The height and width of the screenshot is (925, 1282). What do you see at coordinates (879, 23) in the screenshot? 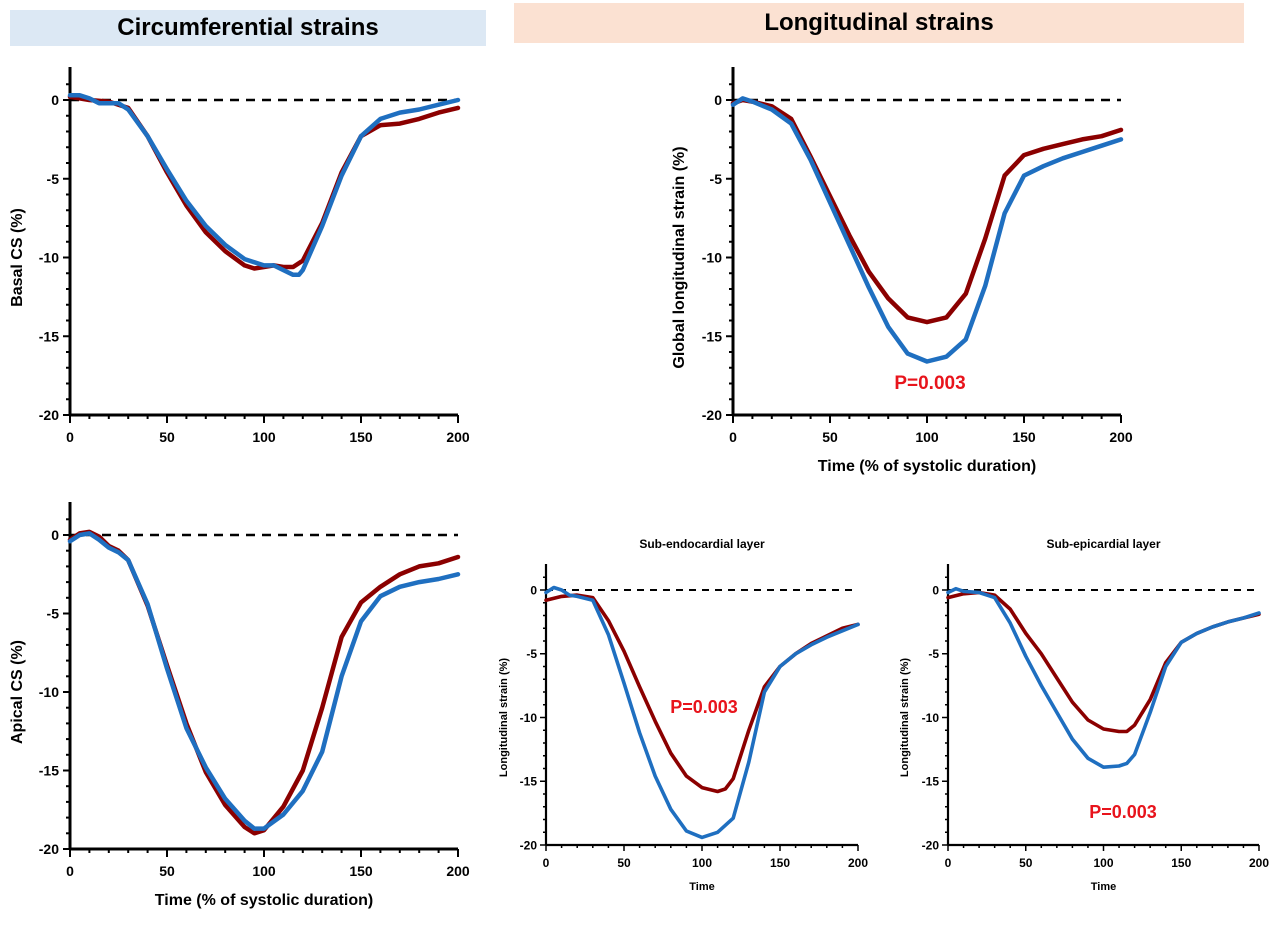
I see `longitudinal-header: Longitudinal strains` at bounding box center [879, 23].